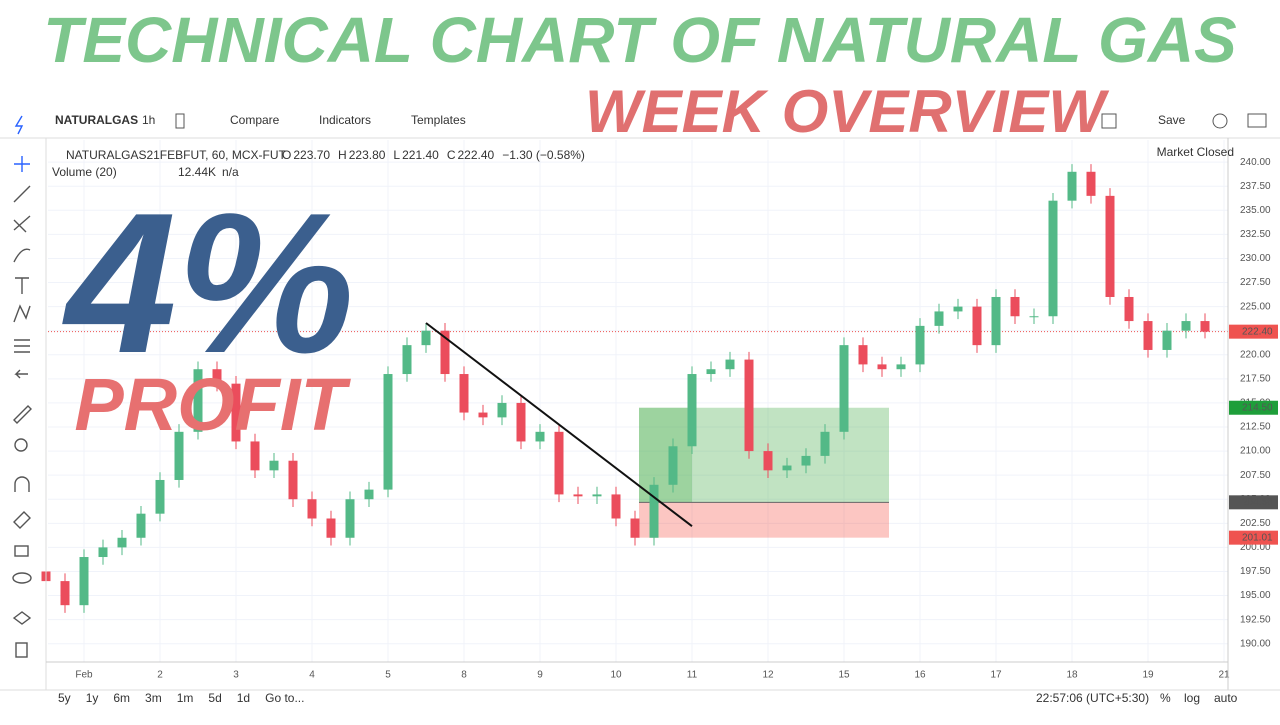 The image size is (1280, 725). I want to click on legend-item: 221.40, so click(420, 155).